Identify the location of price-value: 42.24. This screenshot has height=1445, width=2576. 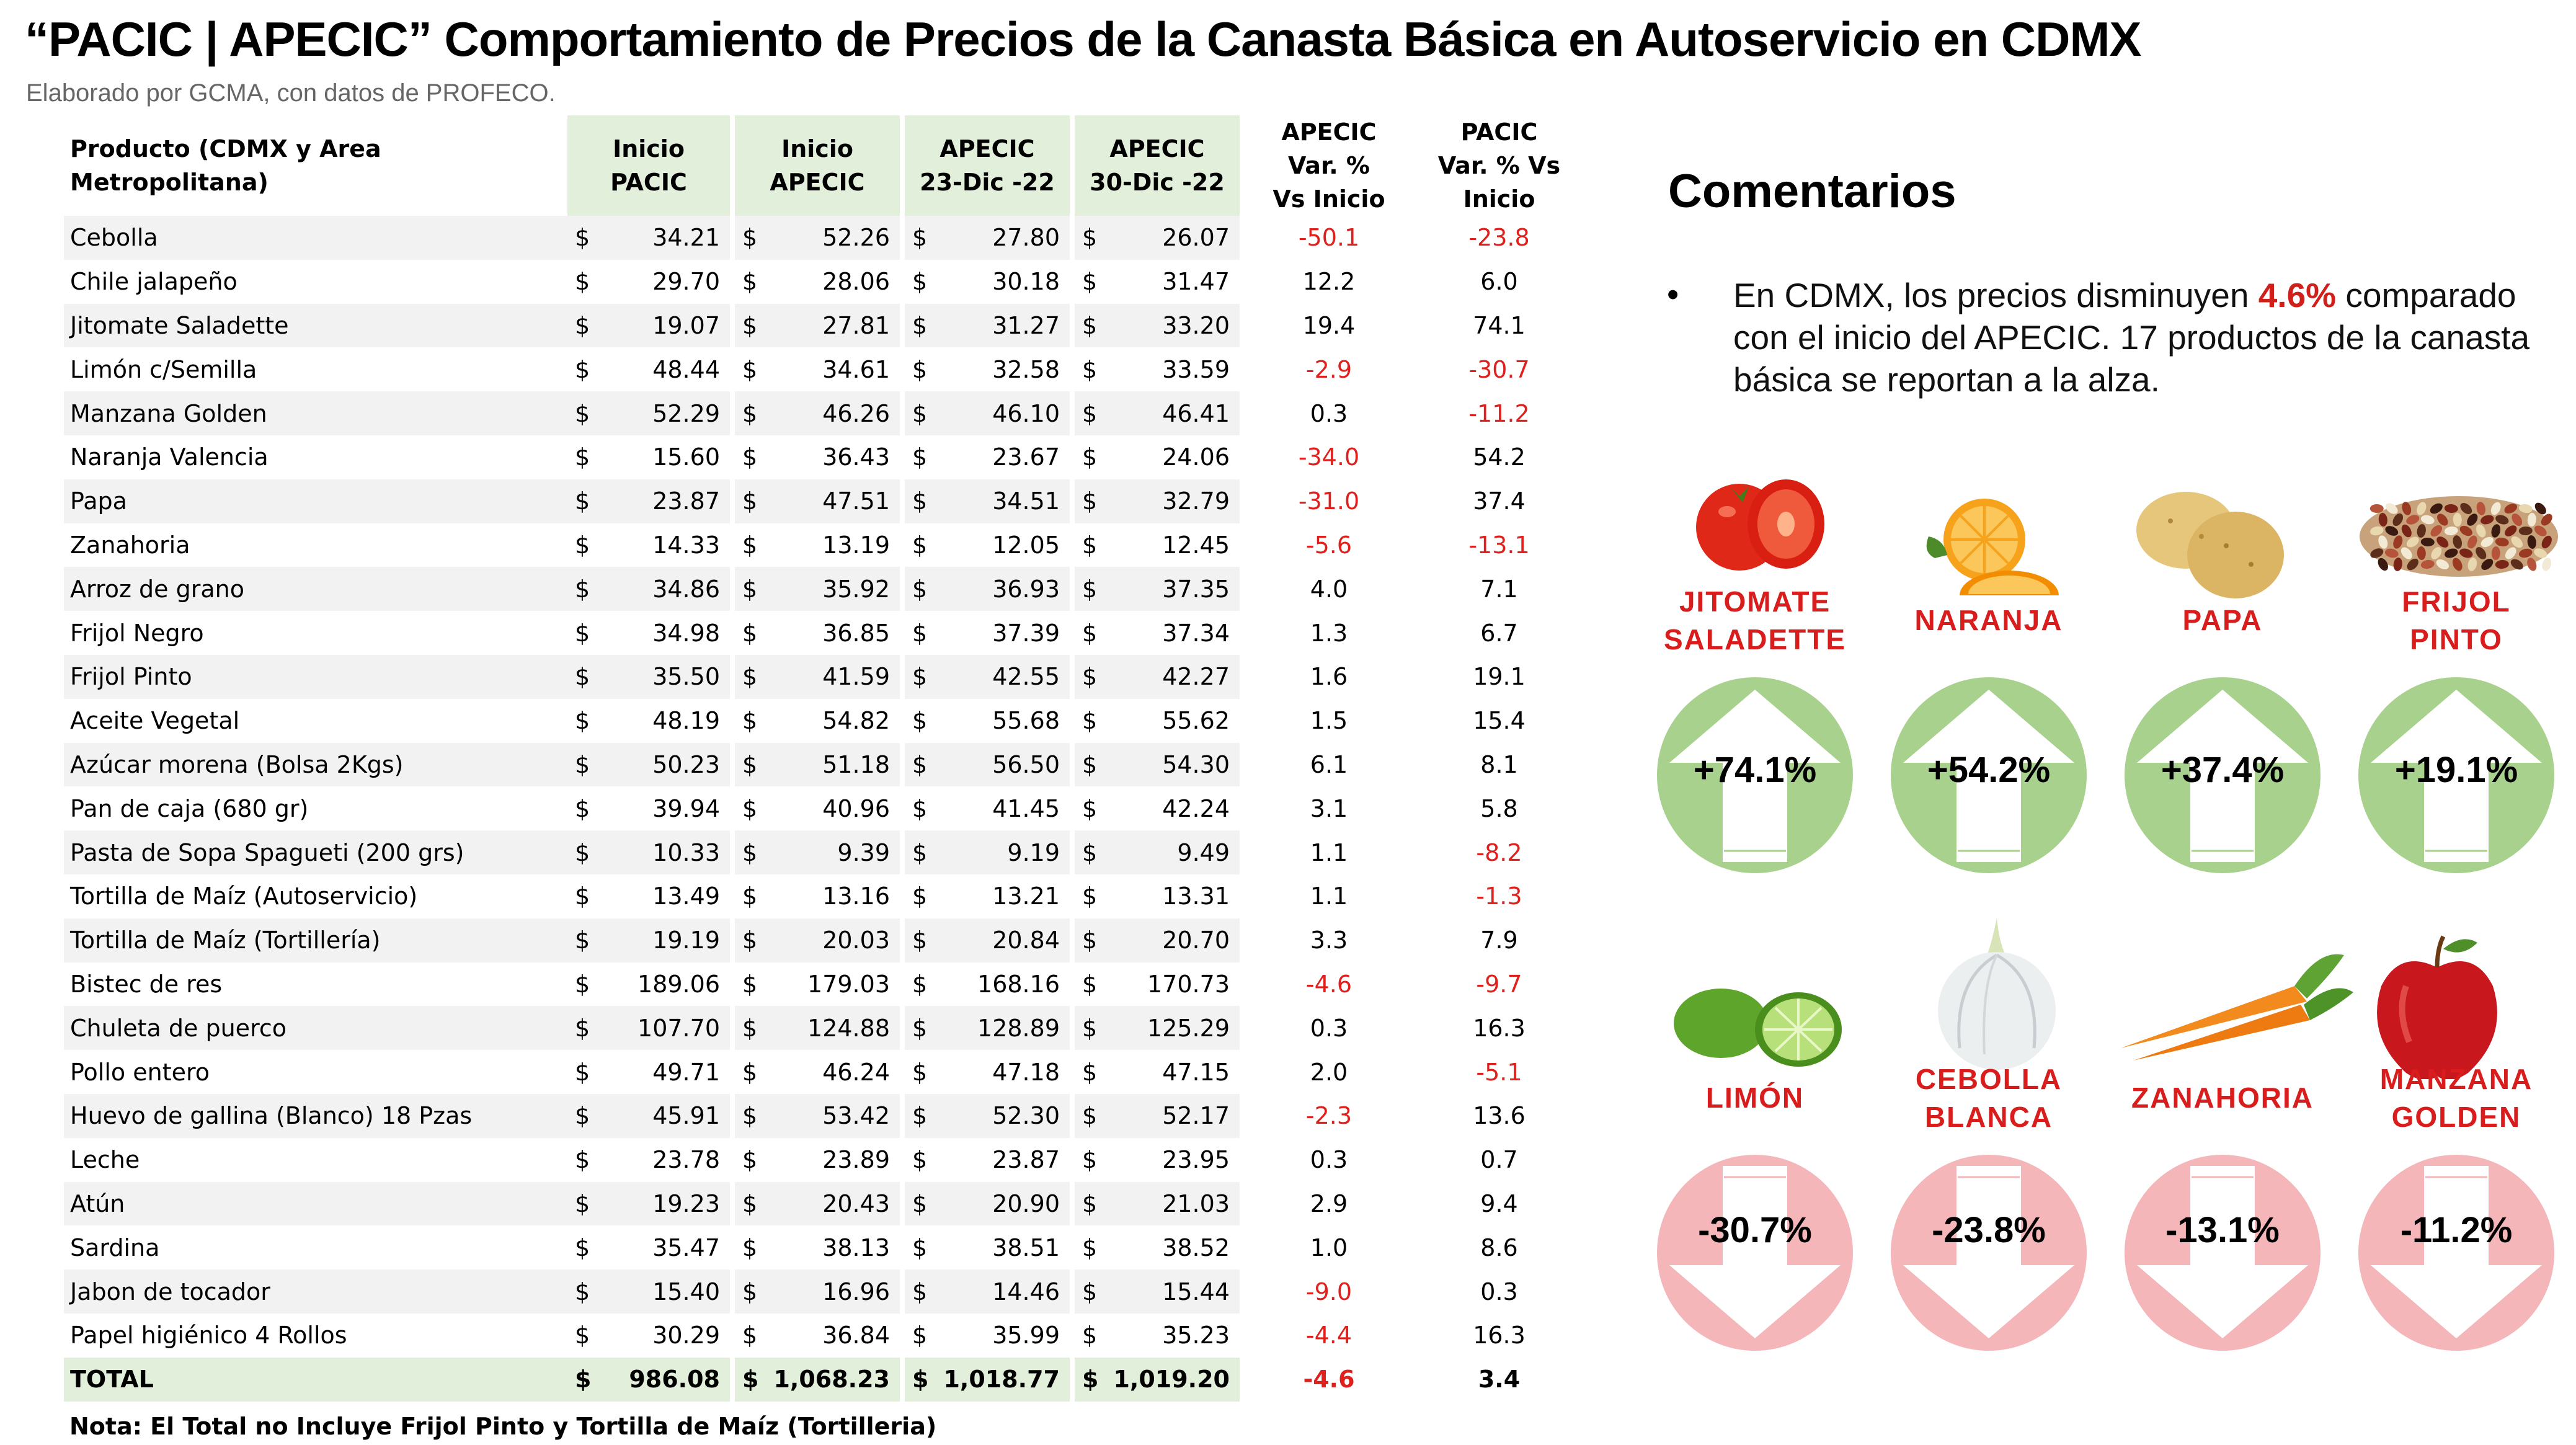
(1196, 808).